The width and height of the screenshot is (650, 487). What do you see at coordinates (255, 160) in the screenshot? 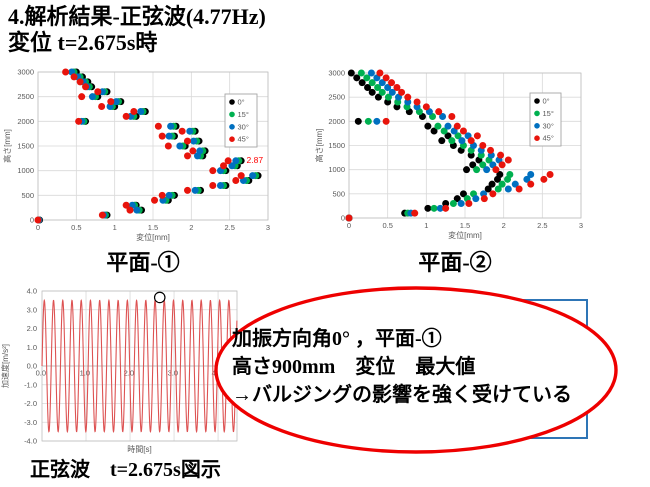
I see `svg-text: 2.87` at bounding box center [255, 160].